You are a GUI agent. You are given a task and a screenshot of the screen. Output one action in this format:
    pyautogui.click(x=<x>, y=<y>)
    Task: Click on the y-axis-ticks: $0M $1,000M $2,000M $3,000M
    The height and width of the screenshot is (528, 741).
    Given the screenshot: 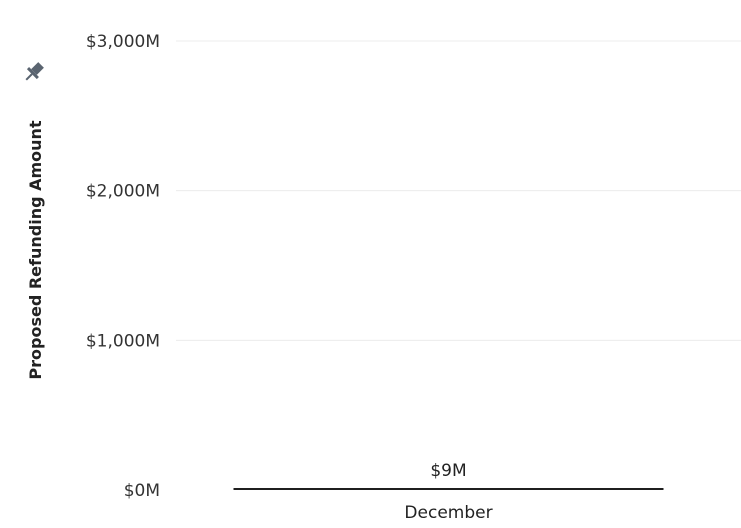 What is the action you would take?
    pyautogui.click(x=123, y=266)
    